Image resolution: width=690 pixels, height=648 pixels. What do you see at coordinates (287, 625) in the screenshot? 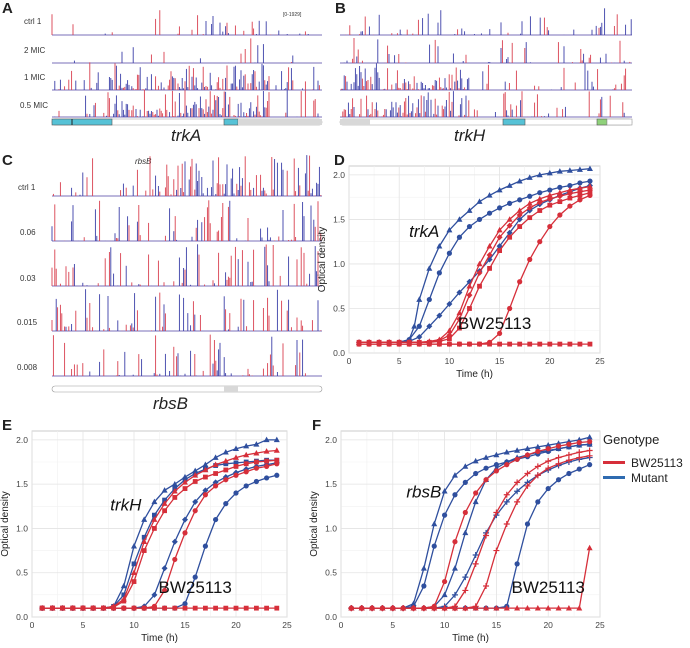
I see `x-tick-label: 25` at bounding box center [287, 625].